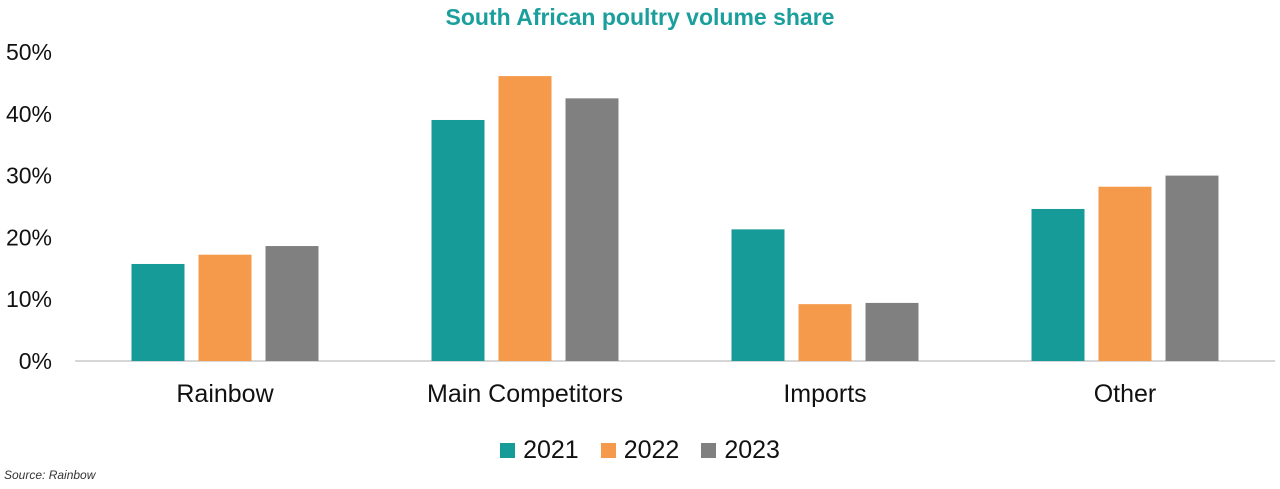  I want to click on y-tick-label: 50%, so click(29, 52).